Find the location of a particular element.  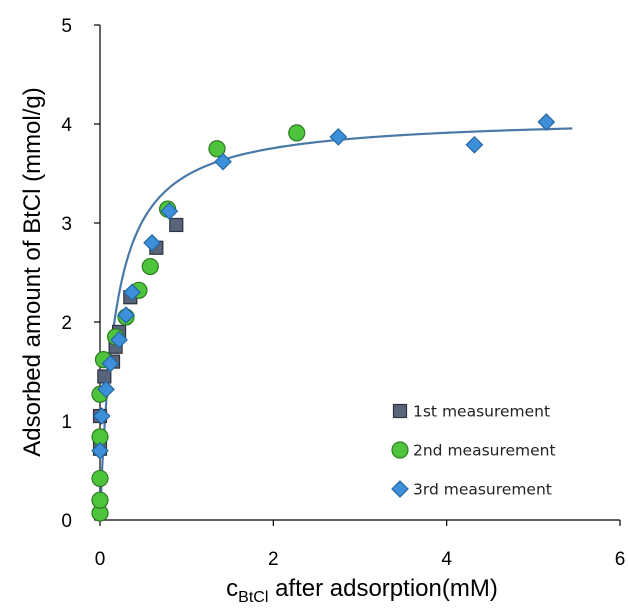

y-tick-label: 3 is located at coordinates (66, 224).